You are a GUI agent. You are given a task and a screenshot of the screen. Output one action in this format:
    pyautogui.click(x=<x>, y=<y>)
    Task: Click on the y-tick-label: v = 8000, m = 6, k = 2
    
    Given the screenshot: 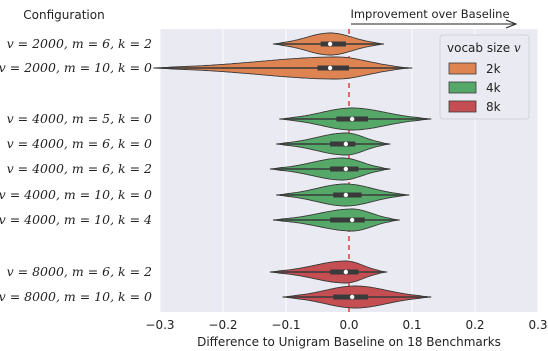 What is the action you would take?
    pyautogui.click(x=79, y=271)
    